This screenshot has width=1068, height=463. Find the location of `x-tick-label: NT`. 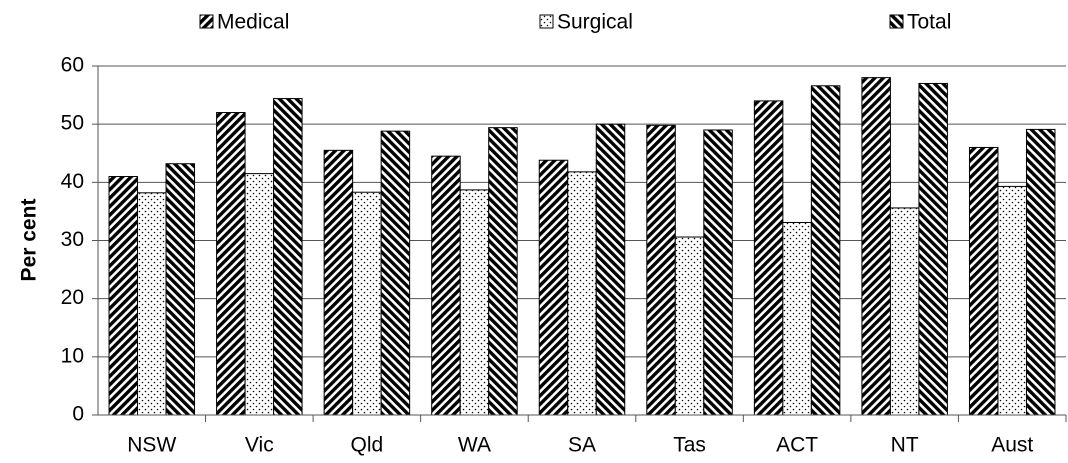

x-tick-label: NT is located at coordinates (905, 445).